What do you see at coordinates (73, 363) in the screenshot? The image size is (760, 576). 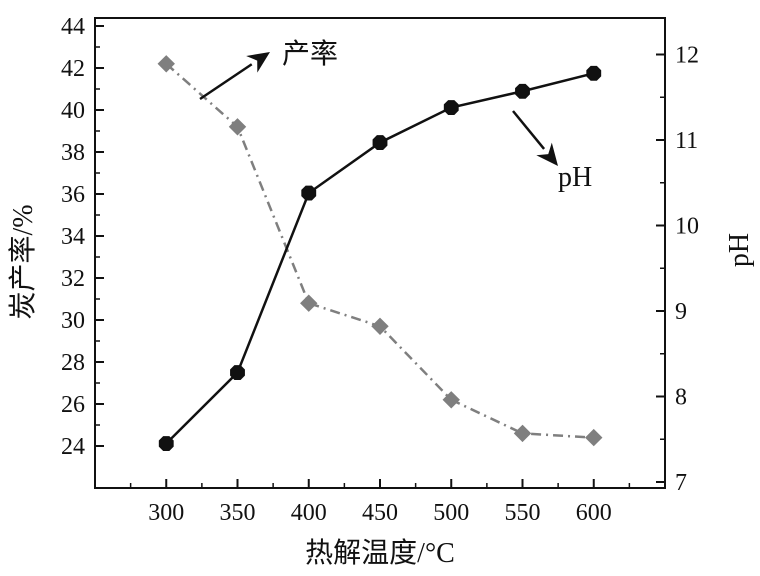 I see `y-left-tick-label: 28` at bounding box center [73, 363].